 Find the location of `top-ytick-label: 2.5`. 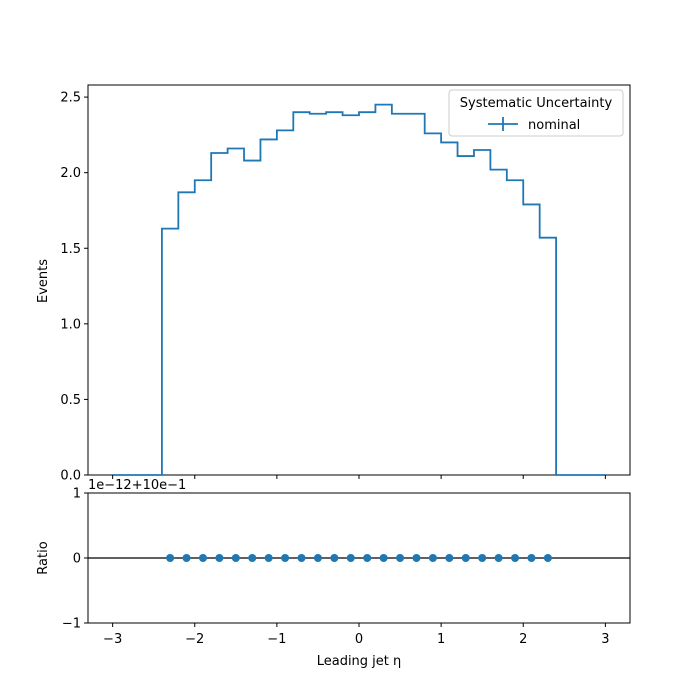

top-ytick-label: 2.5 is located at coordinates (70, 98).